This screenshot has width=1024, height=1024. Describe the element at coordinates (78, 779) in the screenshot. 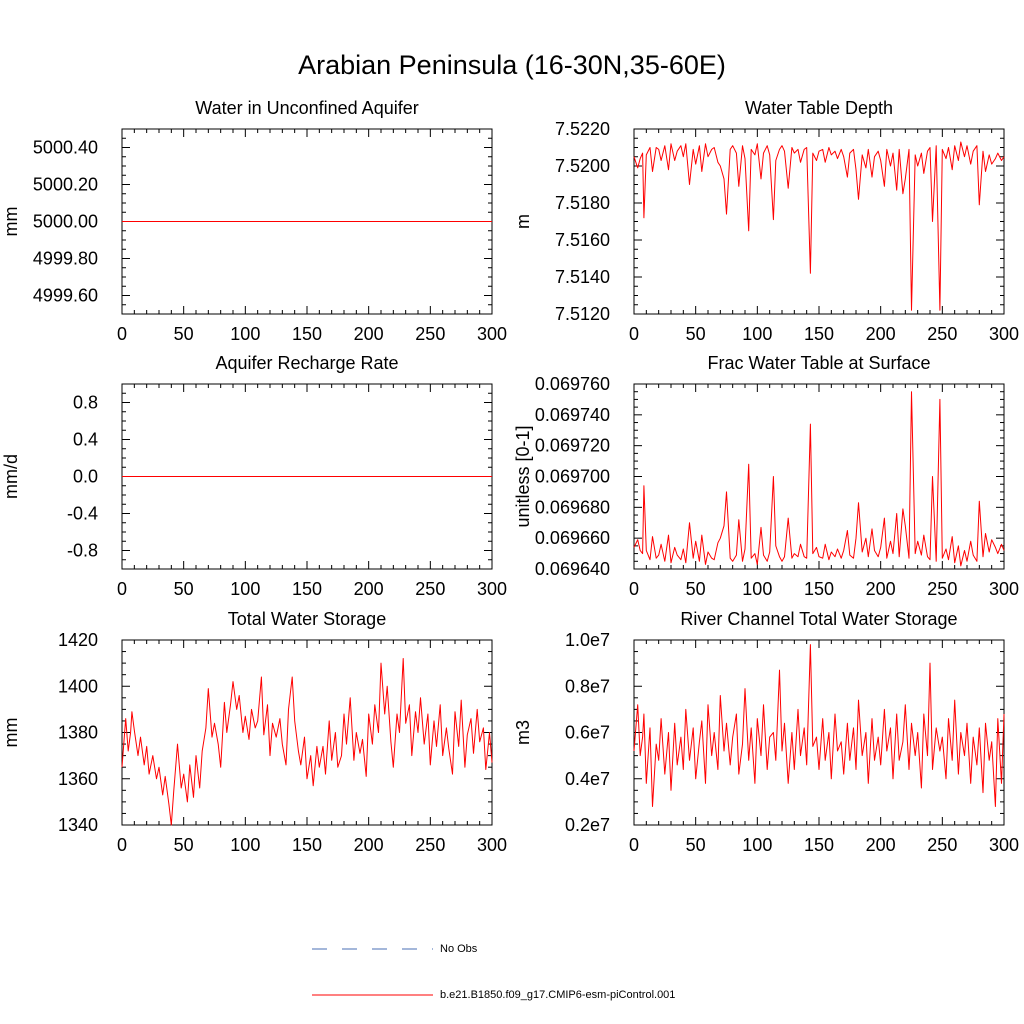

I see `y-tick-label: 1360` at that location.